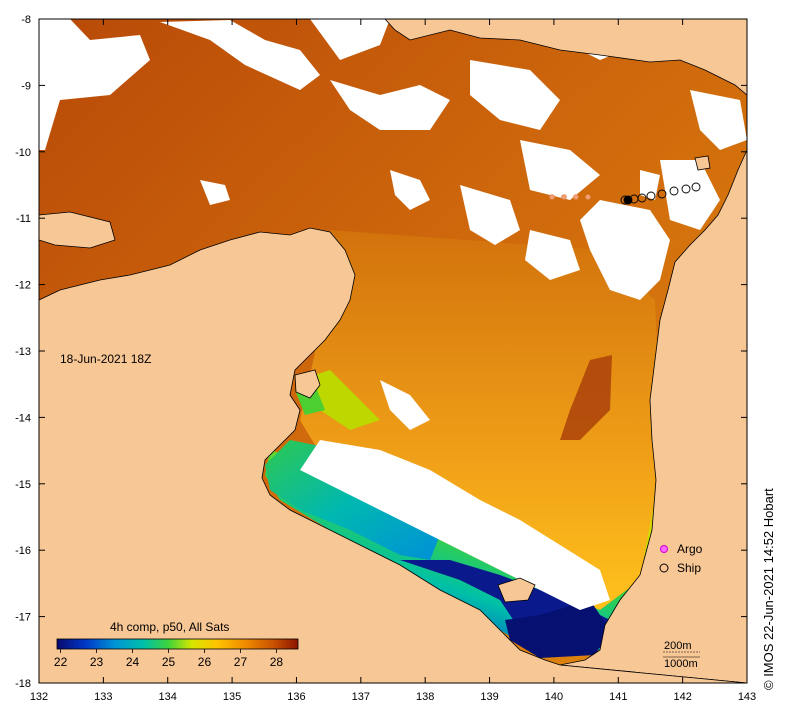 This screenshot has height=716, width=791. I want to click on lon-tick-label: 137, so click(361, 697).